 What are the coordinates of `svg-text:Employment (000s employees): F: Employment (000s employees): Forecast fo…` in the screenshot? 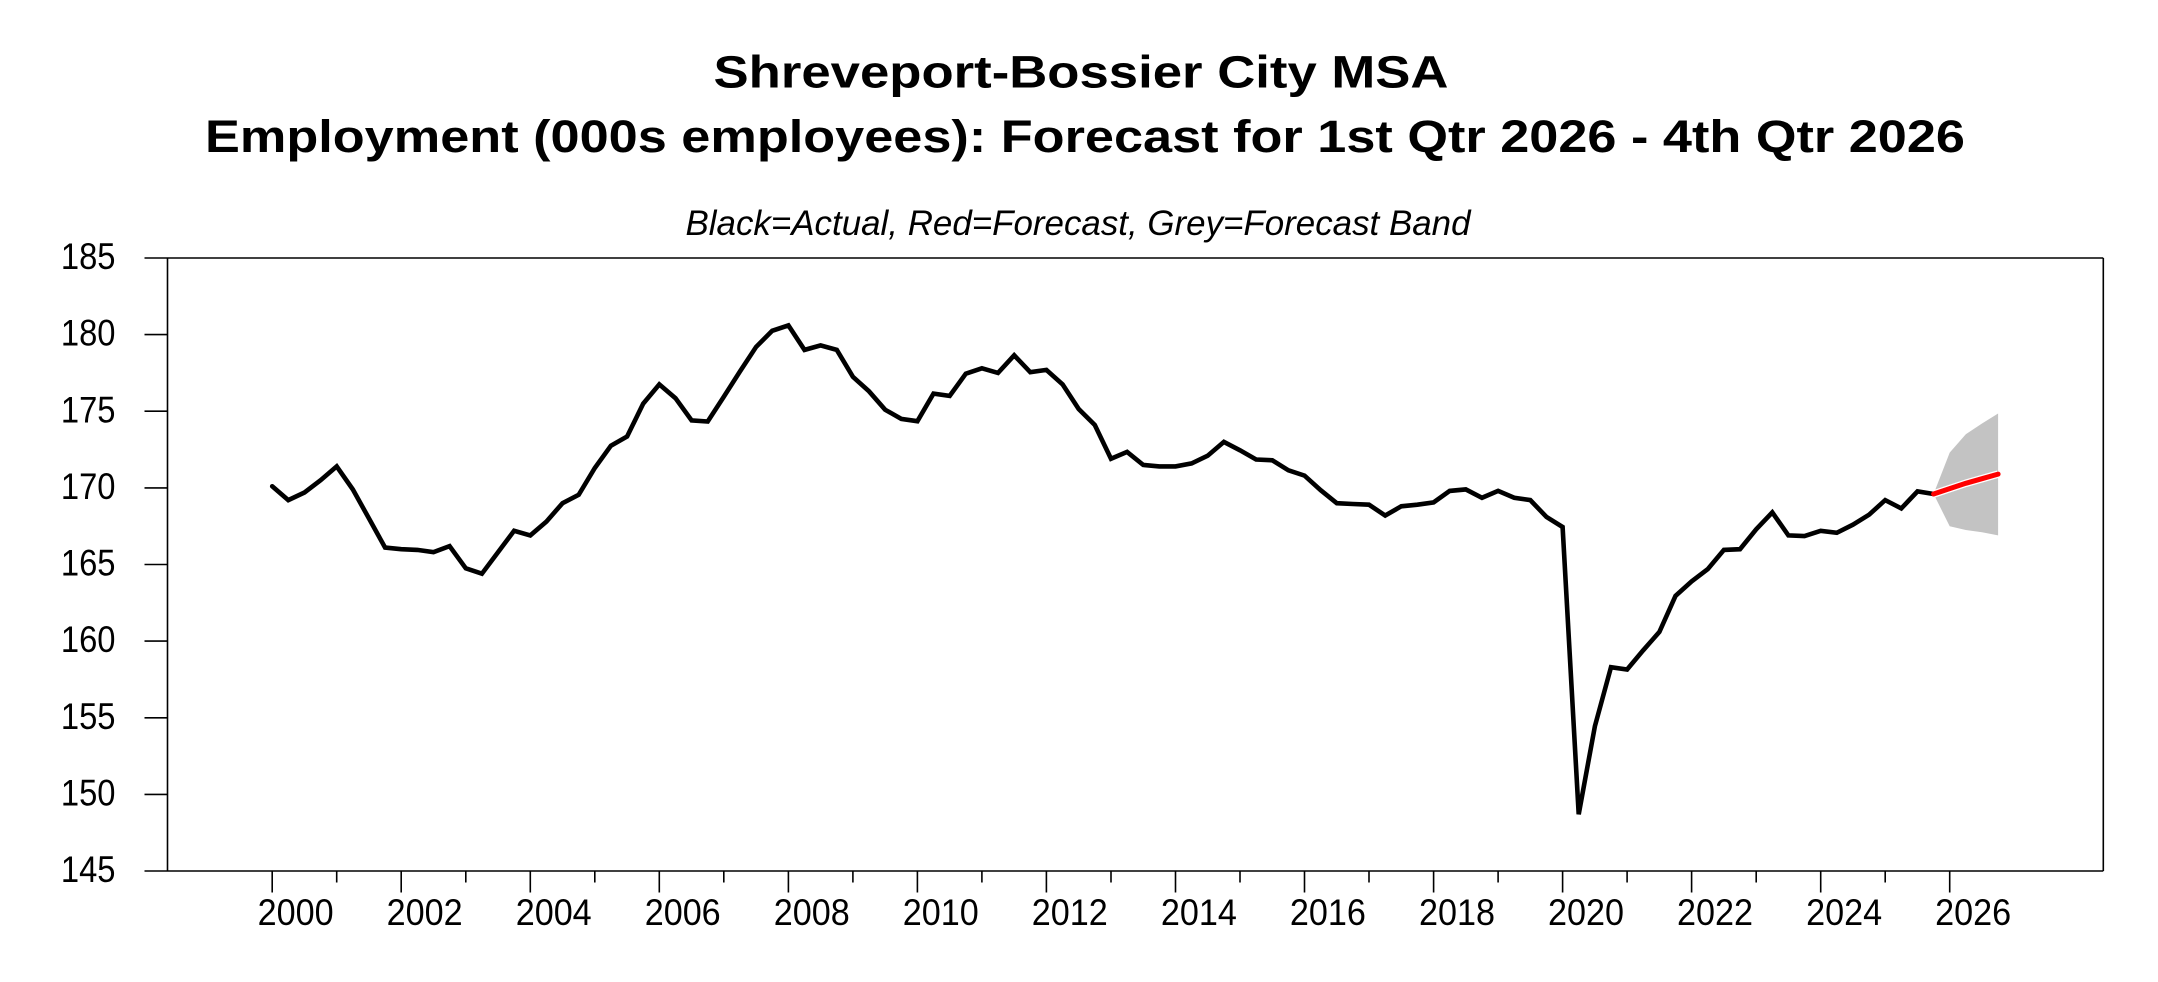 It's located at (1085, 136).